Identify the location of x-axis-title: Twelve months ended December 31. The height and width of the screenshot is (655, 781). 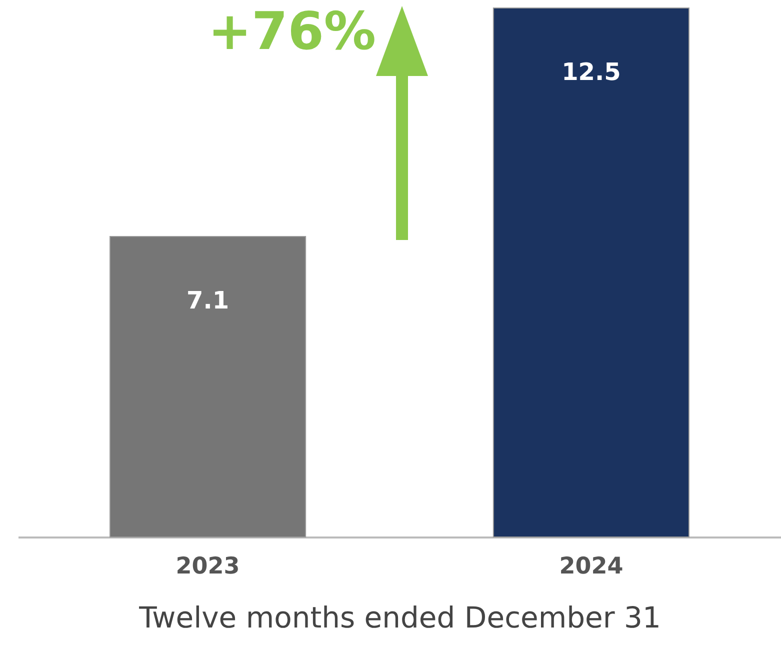
(399, 617).